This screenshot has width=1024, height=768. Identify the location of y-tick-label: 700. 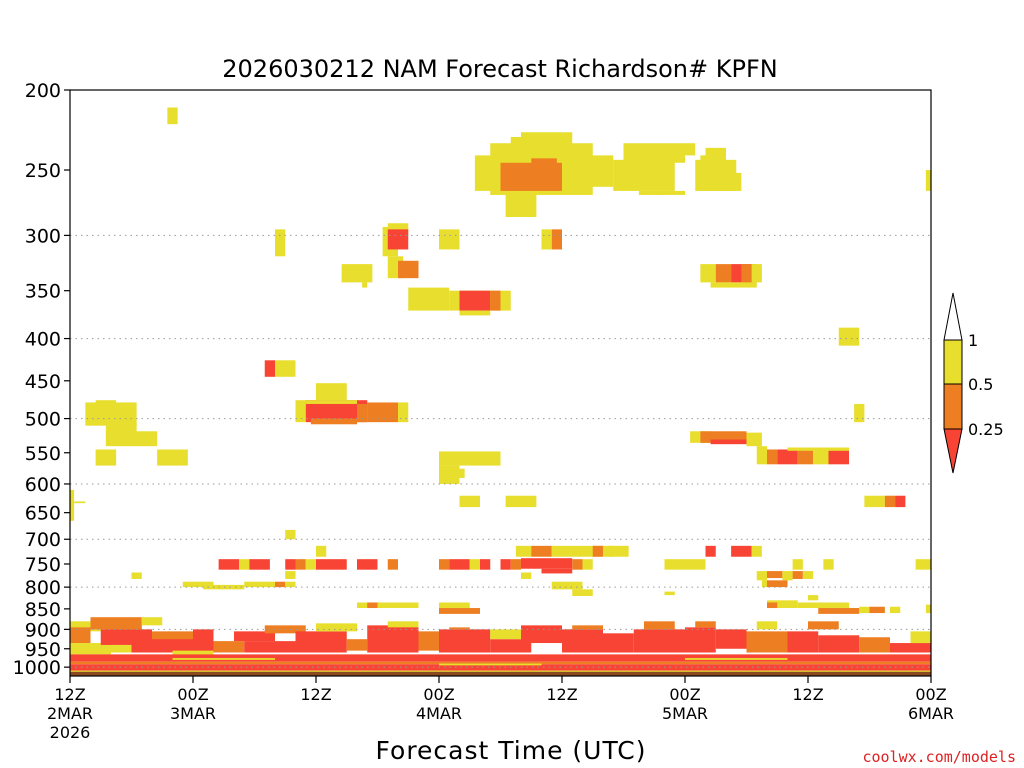
(43, 540).